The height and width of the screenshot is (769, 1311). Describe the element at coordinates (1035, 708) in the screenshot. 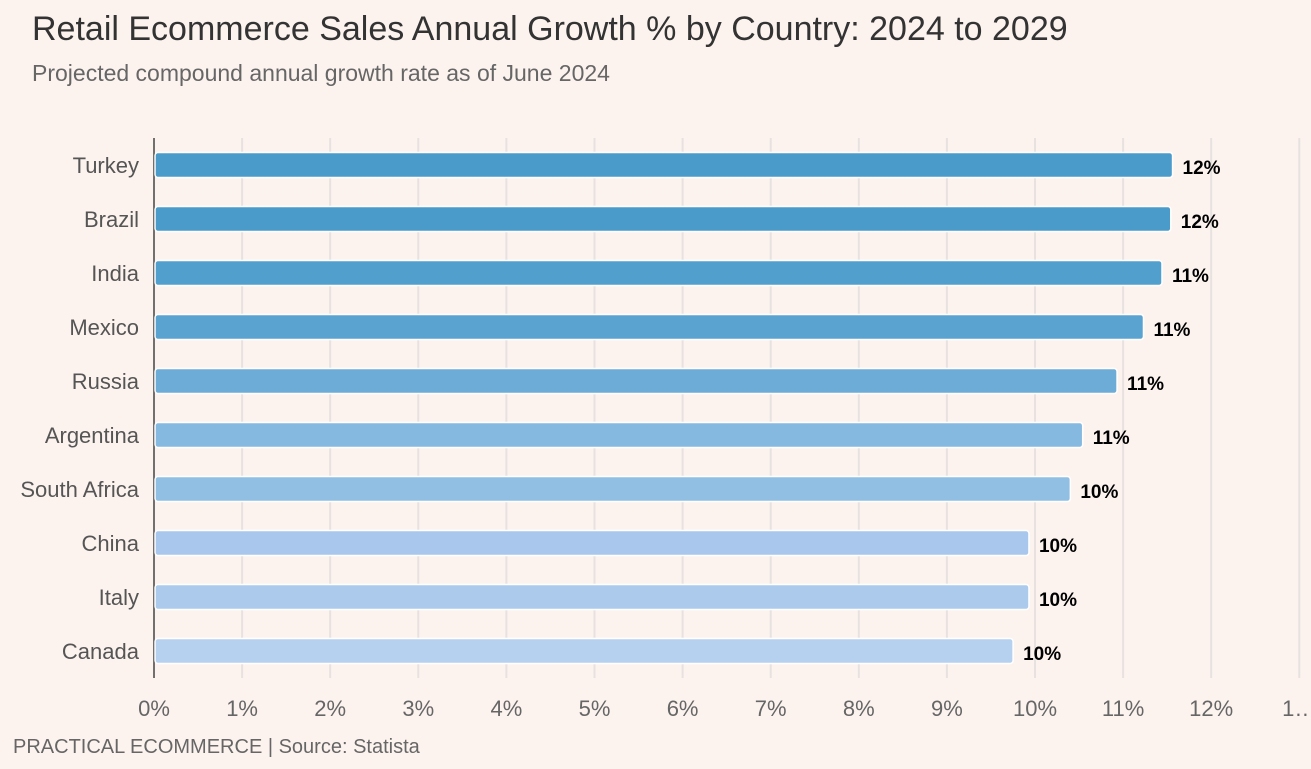

I see `x-tick-label: 10%` at that location.